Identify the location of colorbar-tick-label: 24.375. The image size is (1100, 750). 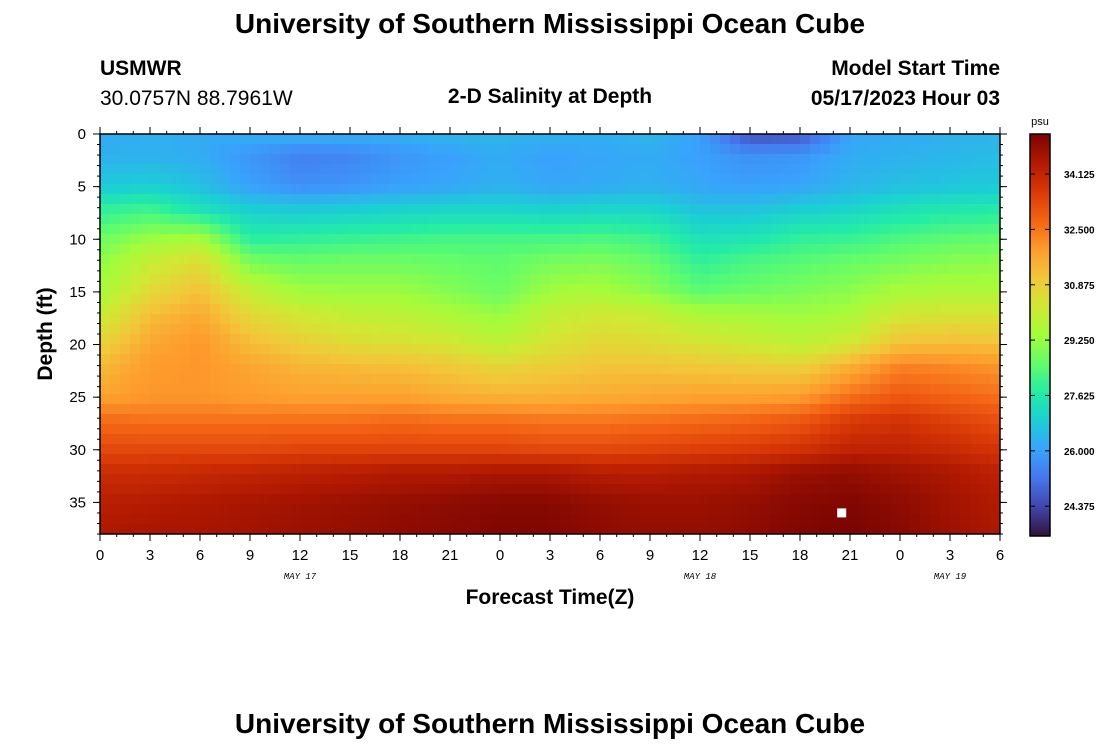
(1079, 507).